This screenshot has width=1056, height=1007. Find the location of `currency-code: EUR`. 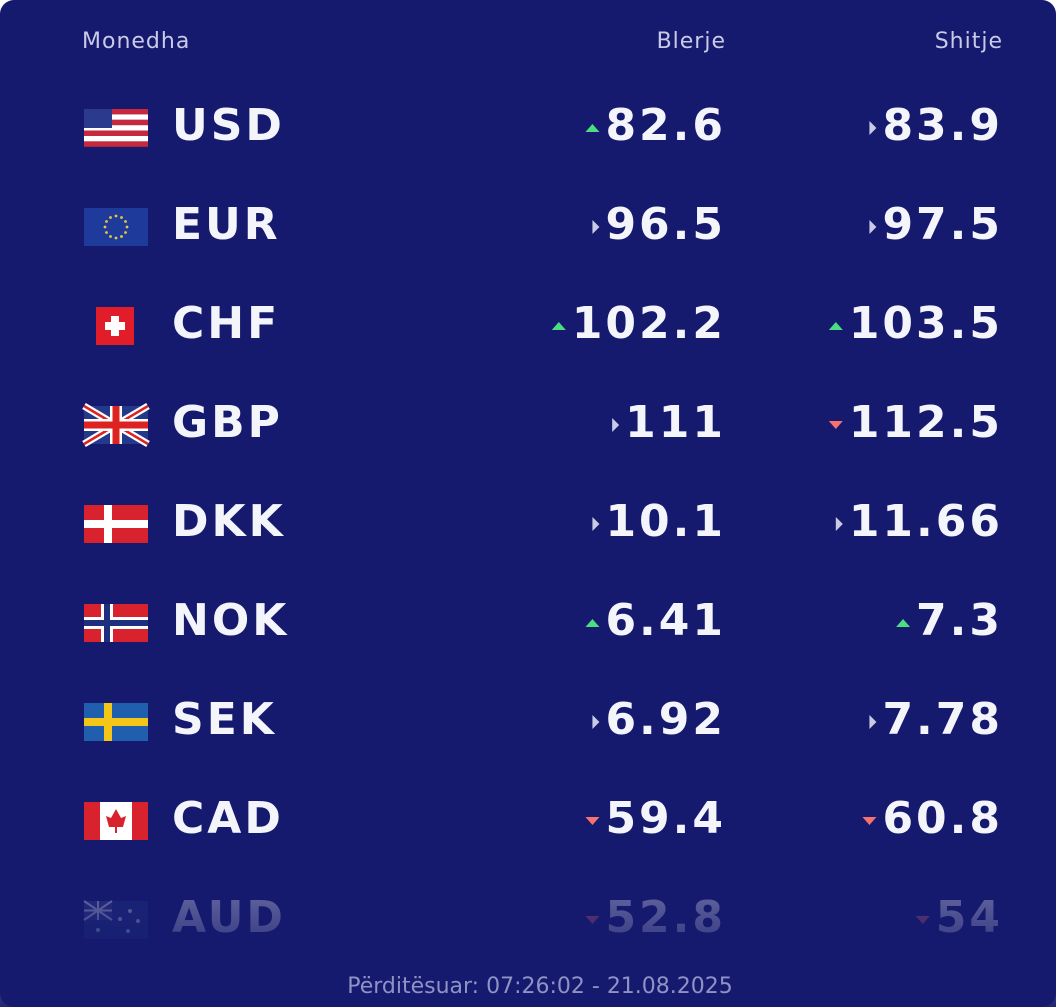

currency-code: EUR is located at coordinates (226, 224).